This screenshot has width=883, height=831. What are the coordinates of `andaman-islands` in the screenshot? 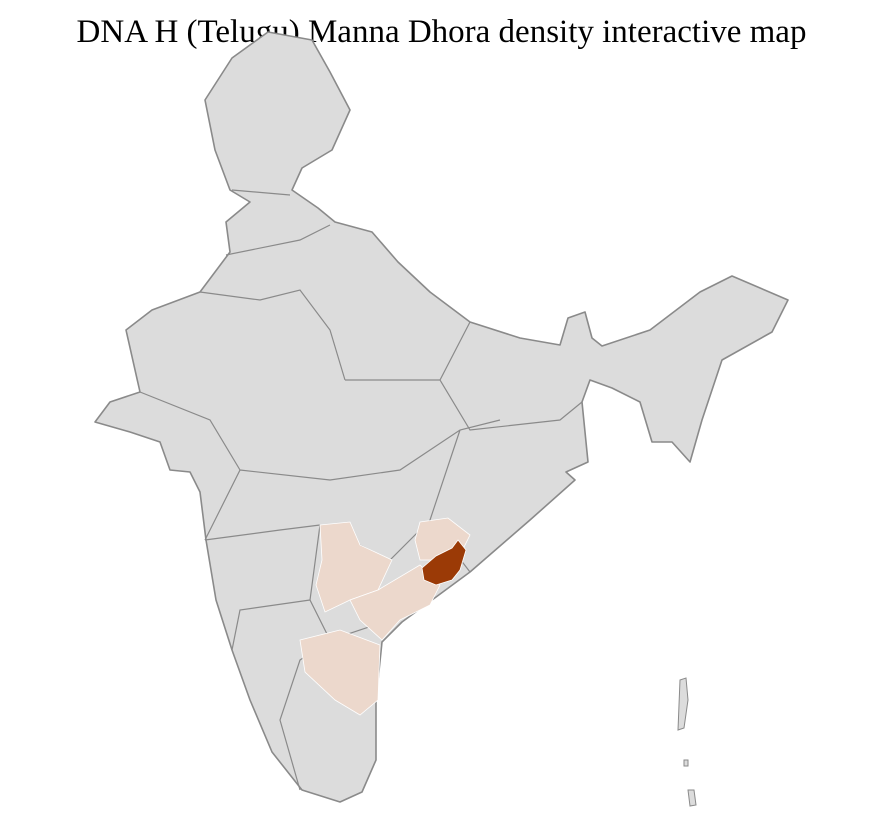 It's located at (683, 704).